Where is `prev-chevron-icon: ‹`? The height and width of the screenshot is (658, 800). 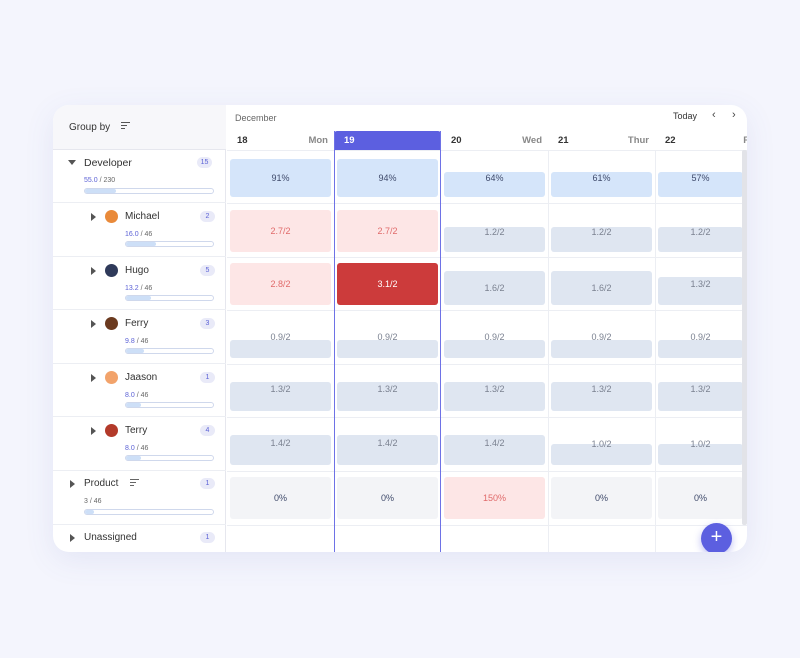 prev-chevron-icon: ‹ is located at coordinates (714, 115).